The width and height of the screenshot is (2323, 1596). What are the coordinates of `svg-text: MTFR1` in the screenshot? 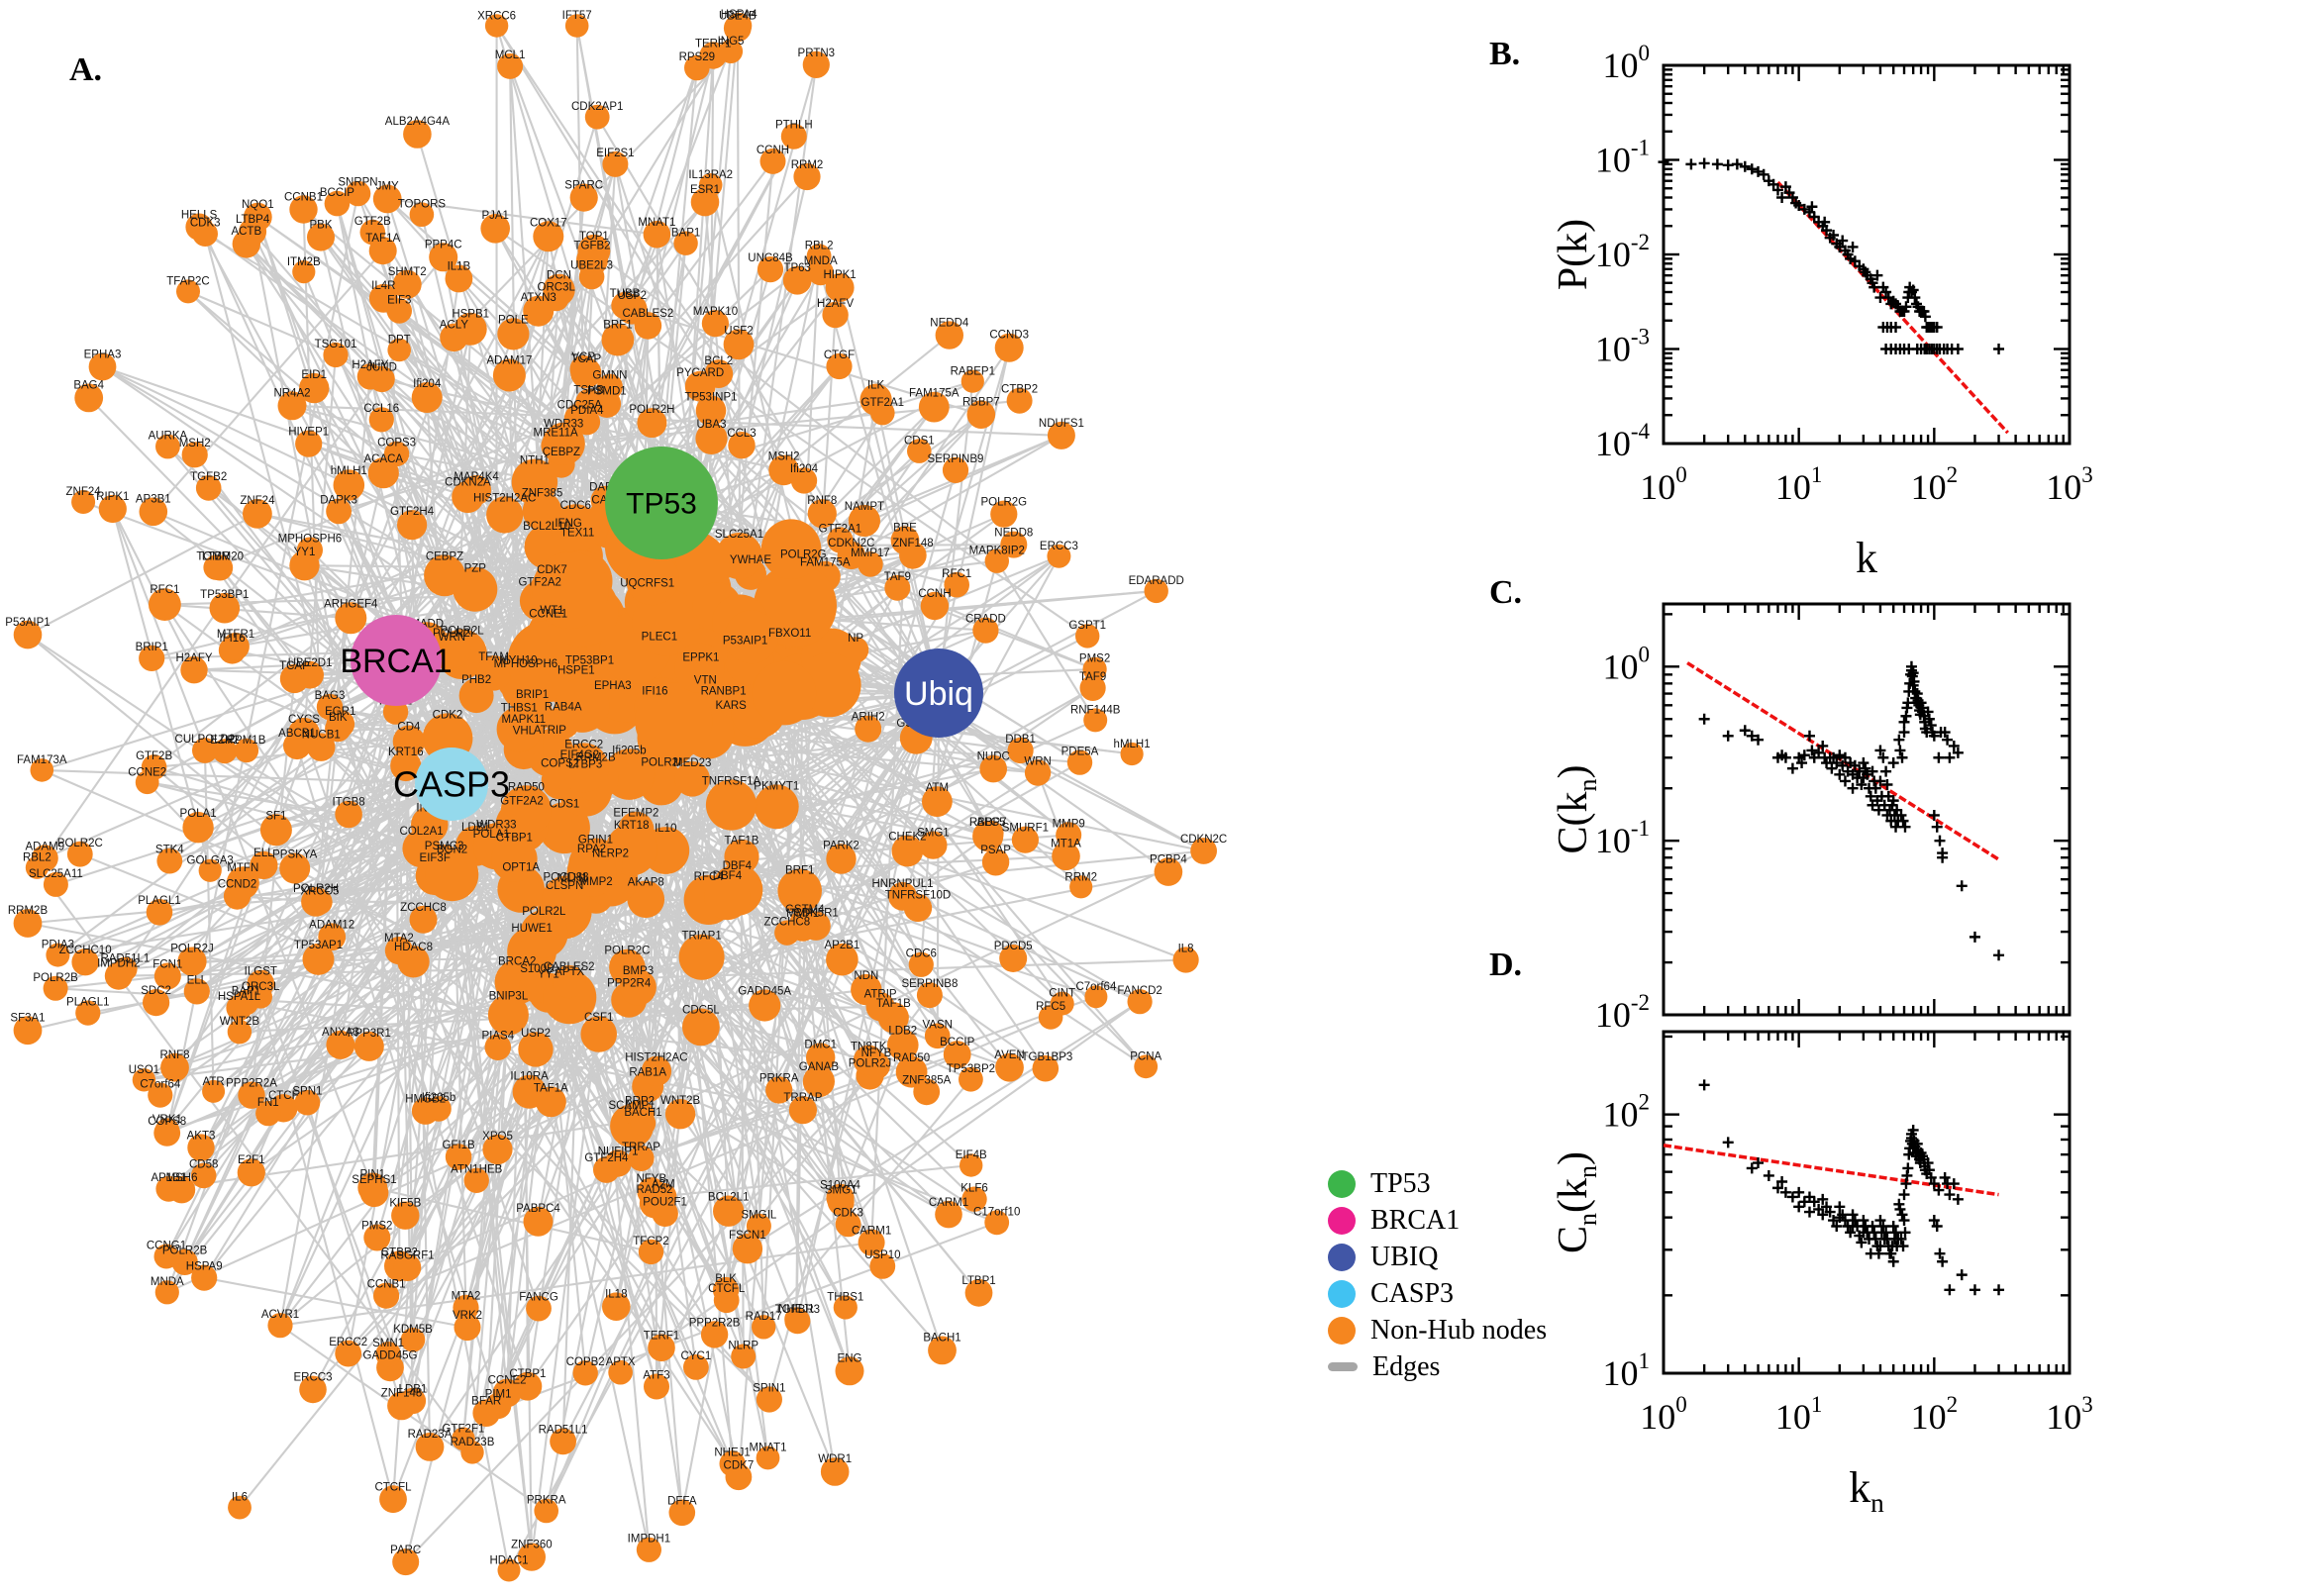 It's located at (235, 635).